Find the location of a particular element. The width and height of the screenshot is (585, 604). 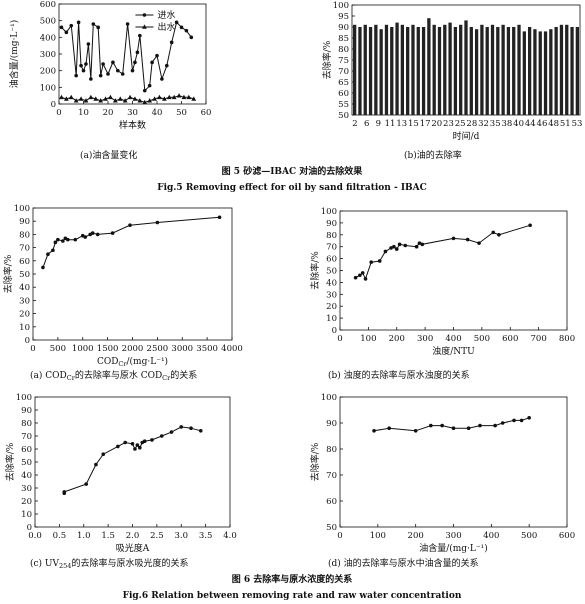

y-tick-label-b-8: 90 is located at coordinates (343, 28).